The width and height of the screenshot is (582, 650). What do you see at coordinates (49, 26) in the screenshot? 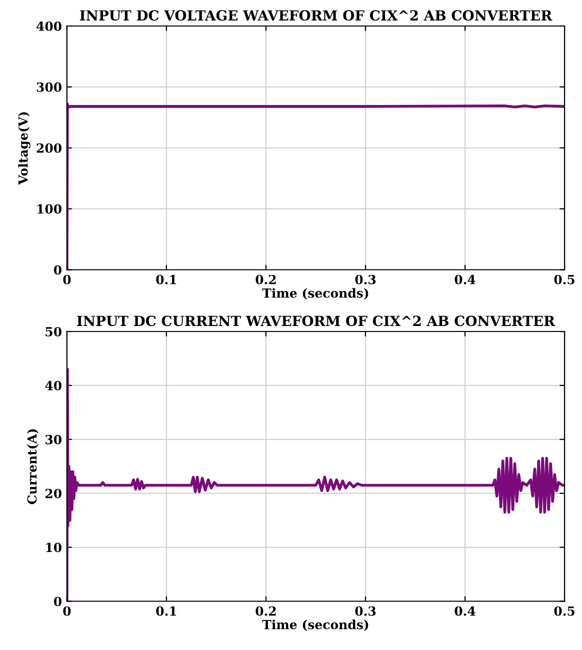
I see `y-tick-label: 400` at bounding box center [49, 26].